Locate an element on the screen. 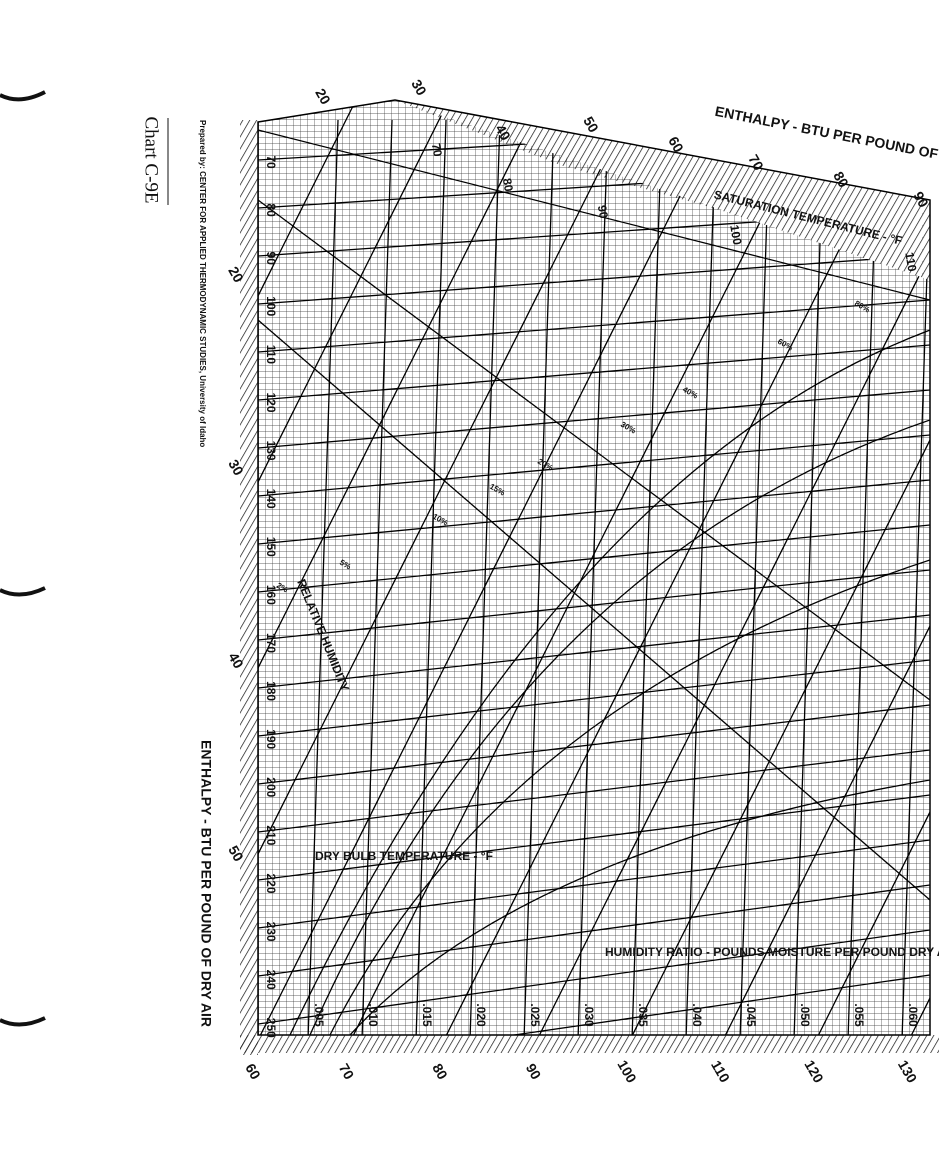  bottom-scale-hatch is located at coordinates (589, 1044).